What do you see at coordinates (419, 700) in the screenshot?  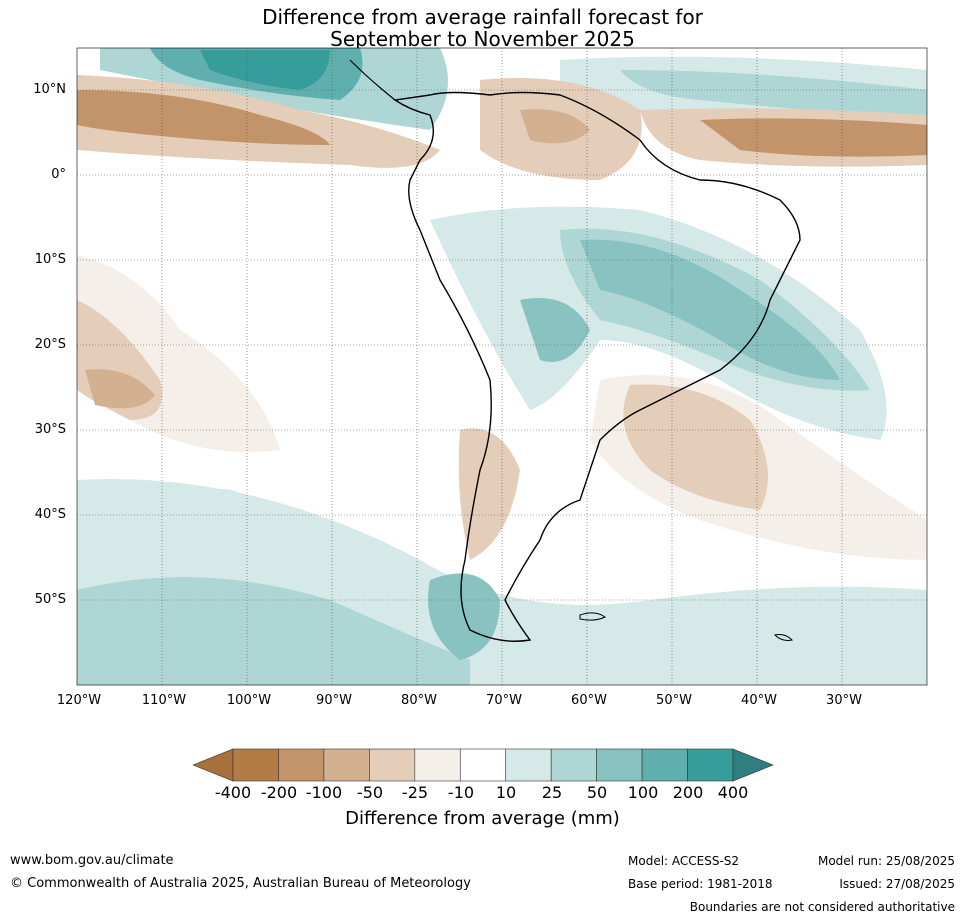 I see `lon-label: 80°W` at bounding box center [419, 700].